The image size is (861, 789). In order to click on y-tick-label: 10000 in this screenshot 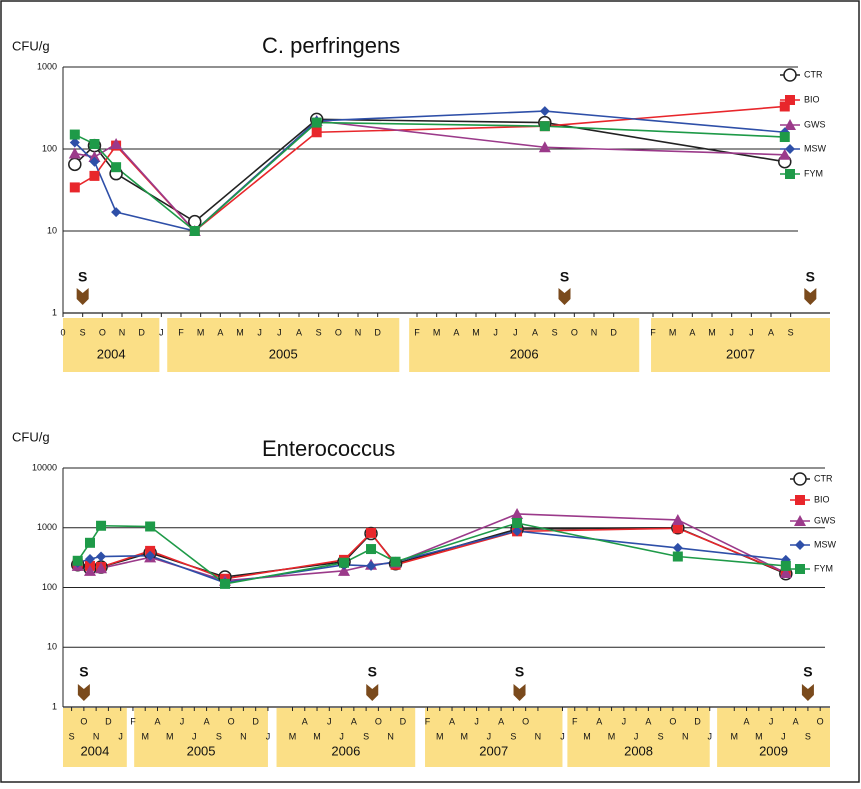, I will do `click(44, 467)`.